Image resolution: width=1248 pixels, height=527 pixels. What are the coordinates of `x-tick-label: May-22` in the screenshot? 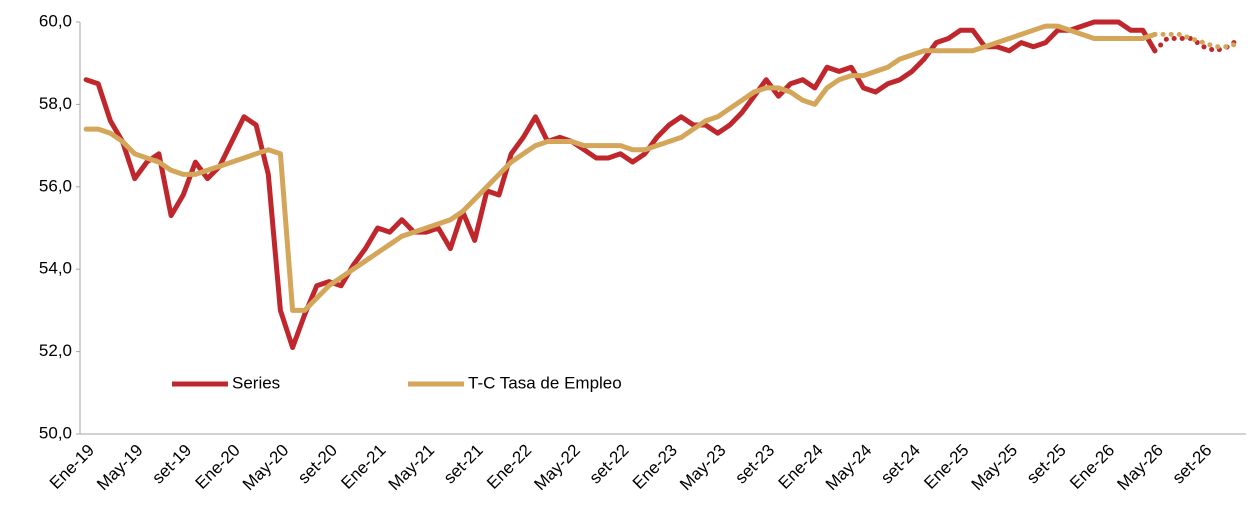 It's located at (557, 468).